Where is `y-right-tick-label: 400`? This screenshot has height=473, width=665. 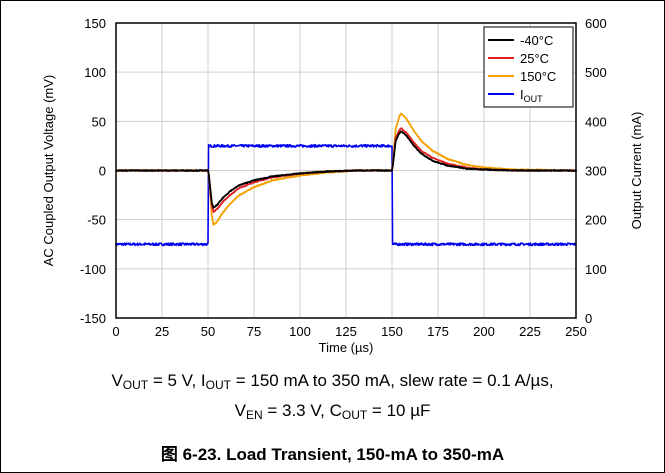
y-right-tick-label: 400 is located at coordinates (596, 121).